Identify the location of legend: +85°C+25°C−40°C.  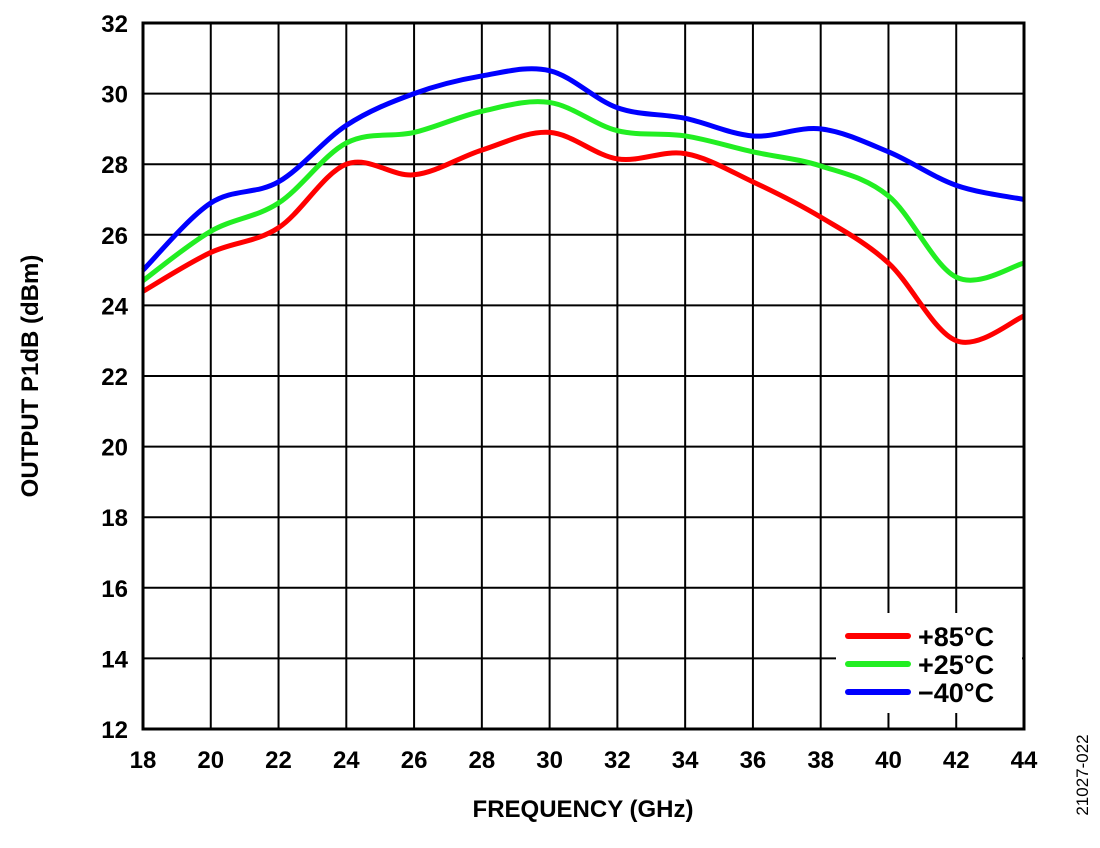
(929, 663).